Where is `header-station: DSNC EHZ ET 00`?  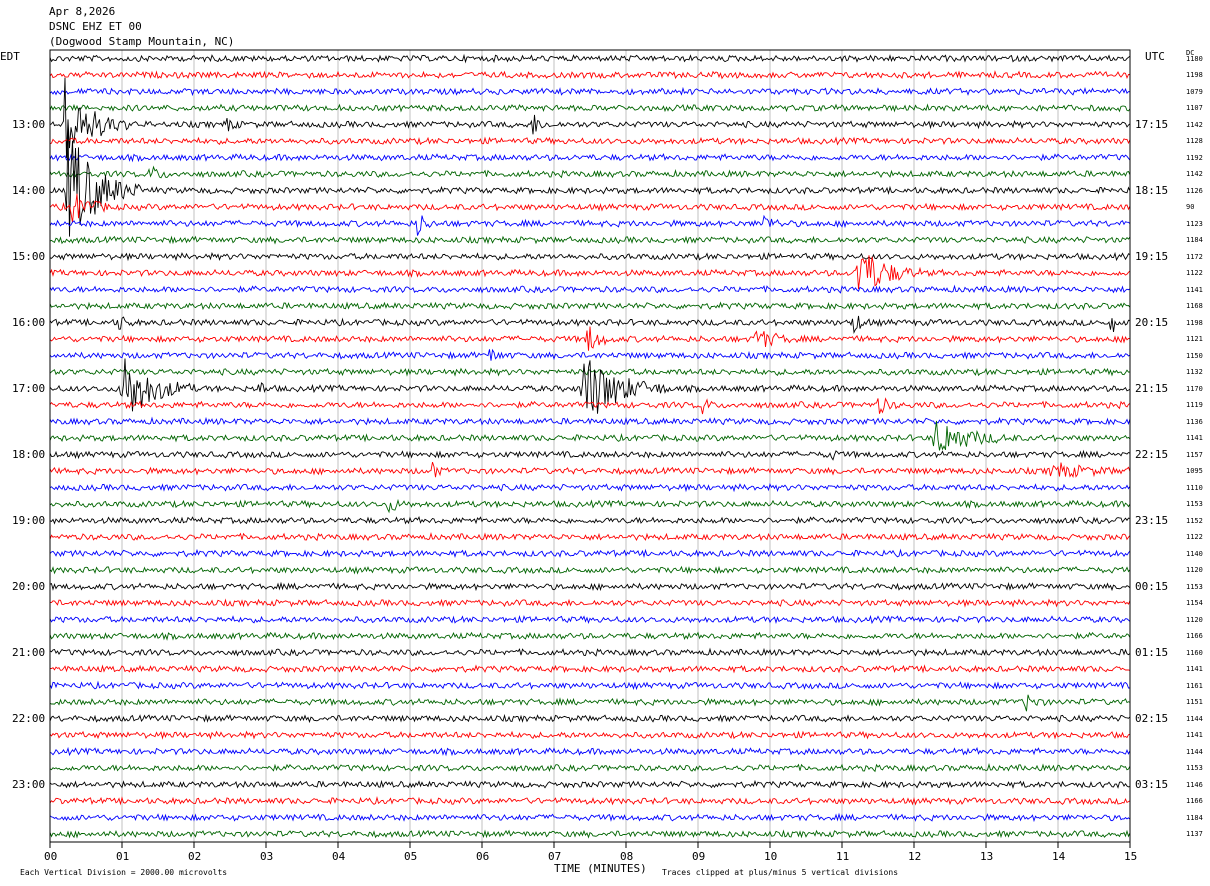 header-station: DSNC EHZ ET 00 is located at coordinates (95, 26).